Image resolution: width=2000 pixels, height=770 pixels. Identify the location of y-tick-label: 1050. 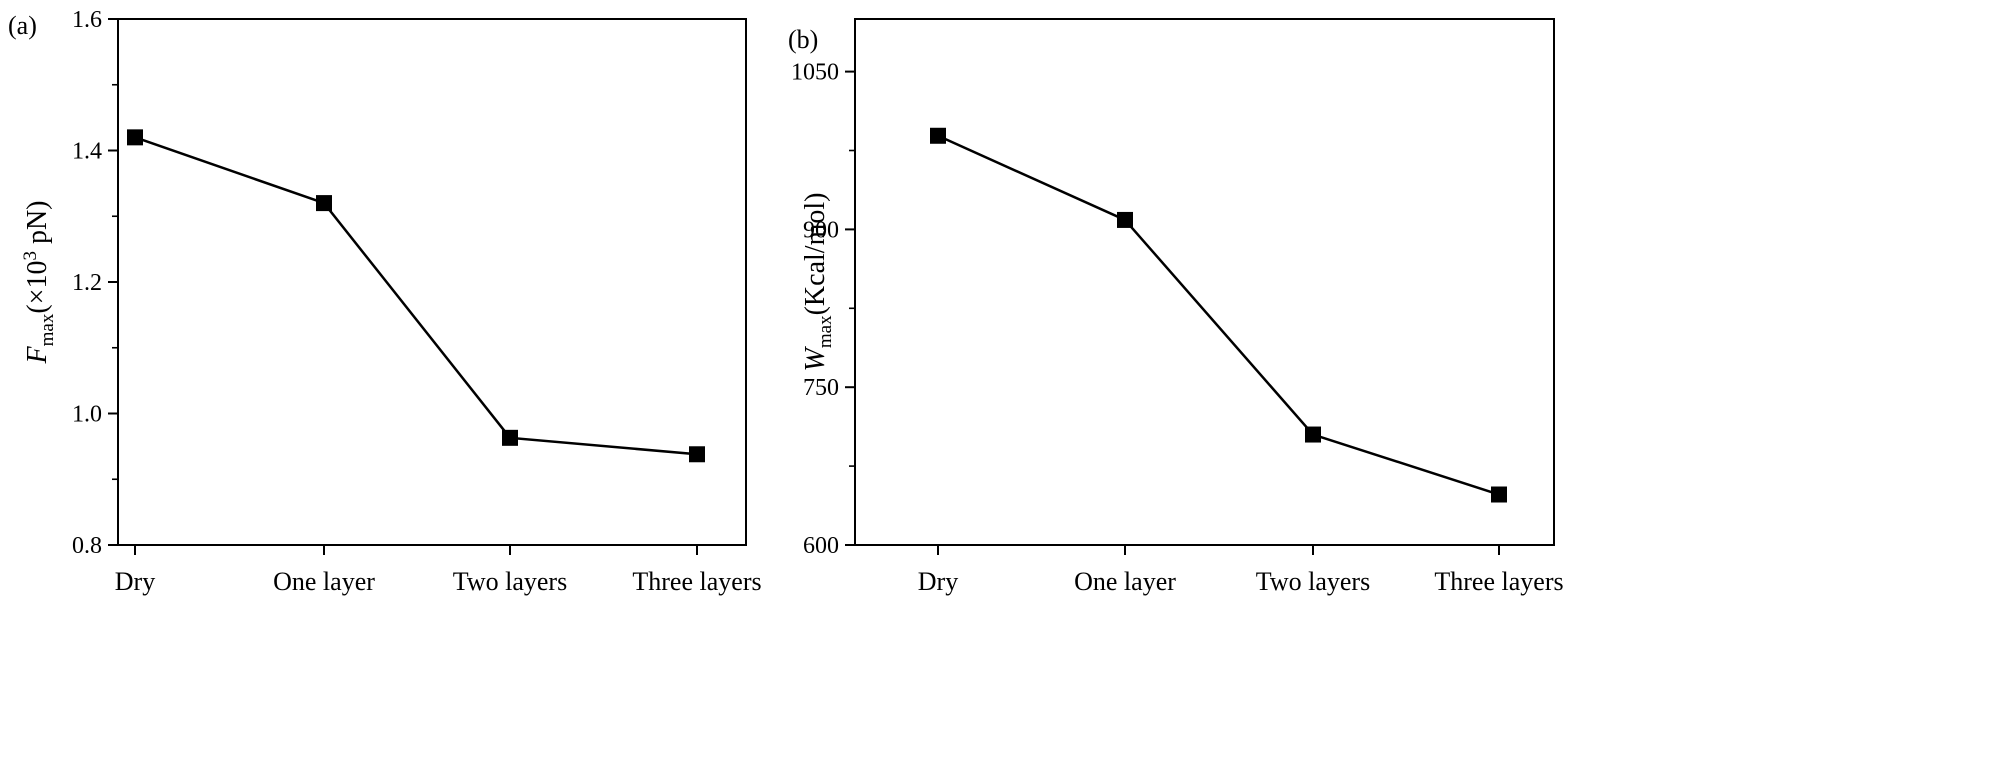
(815, 73).